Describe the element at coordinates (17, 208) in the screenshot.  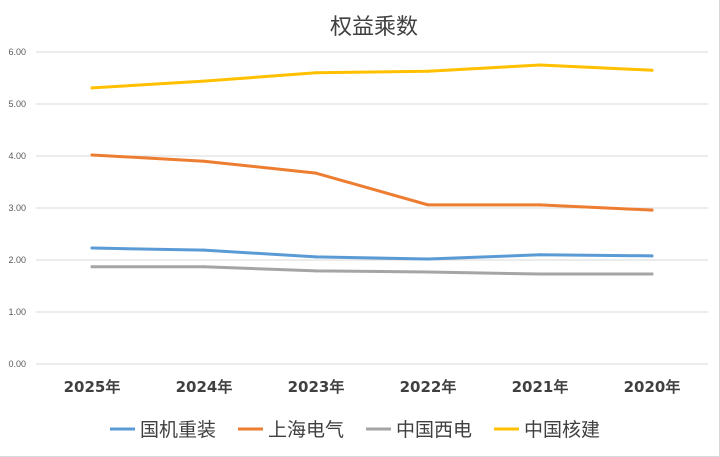
I see `y-tick-label: 3.00` at that location.